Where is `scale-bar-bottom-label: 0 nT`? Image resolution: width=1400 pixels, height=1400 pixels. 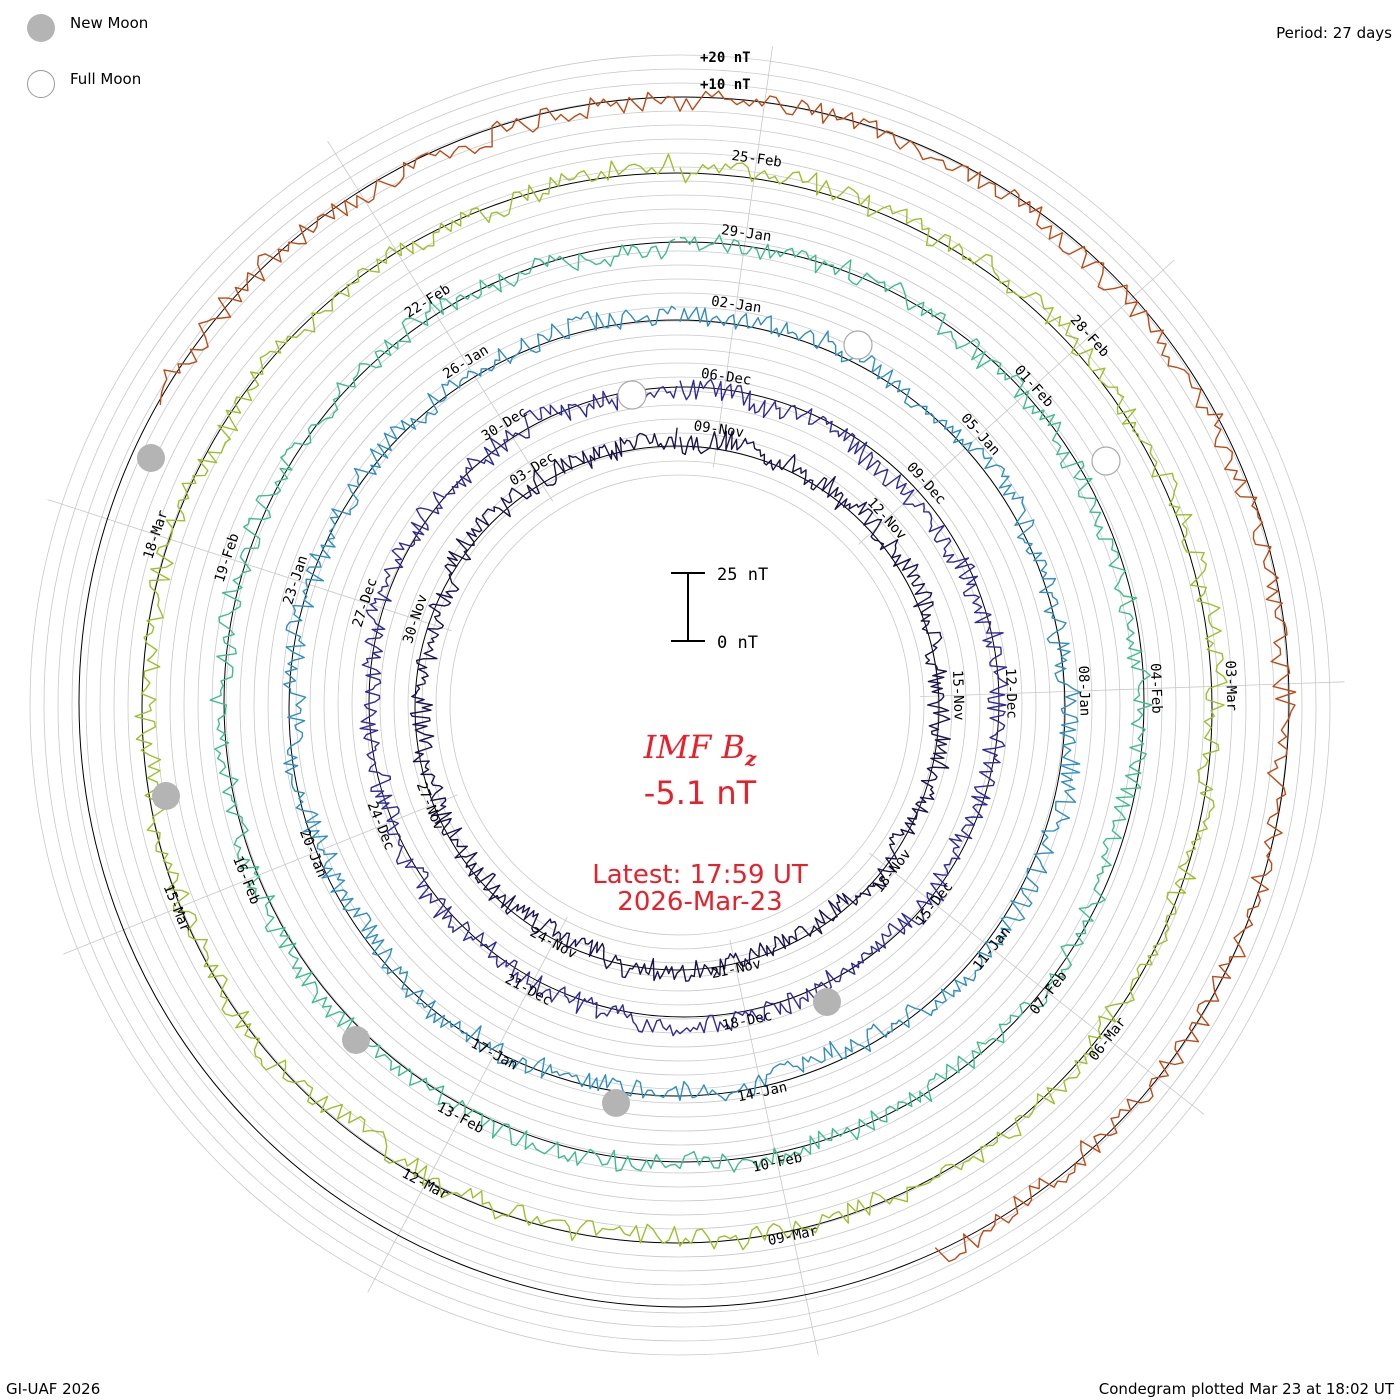
scale-bar-bottom-label: 0 nT is located at coordinates (737, 643).